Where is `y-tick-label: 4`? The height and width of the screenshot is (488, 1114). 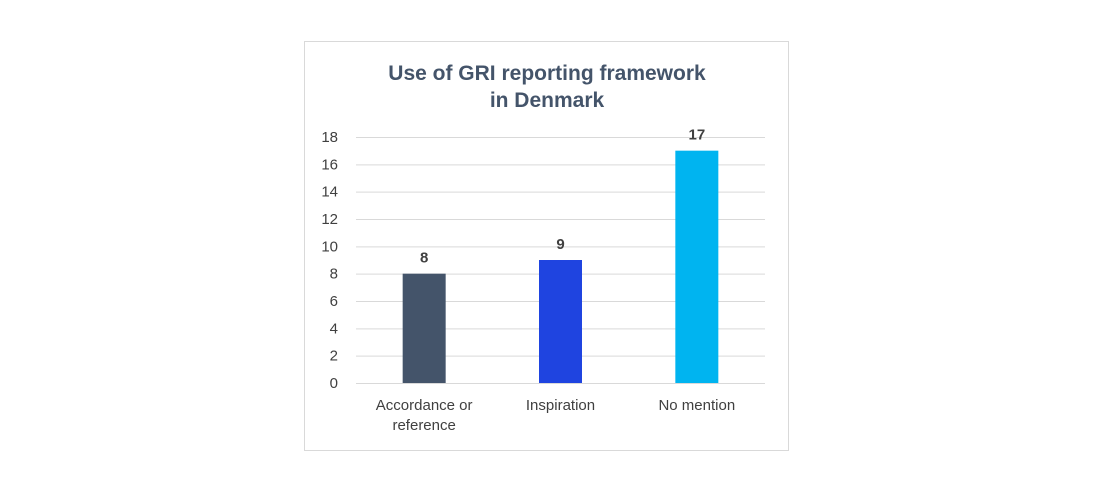 y-tick-label: 4 is located at coordinates (334, 328).